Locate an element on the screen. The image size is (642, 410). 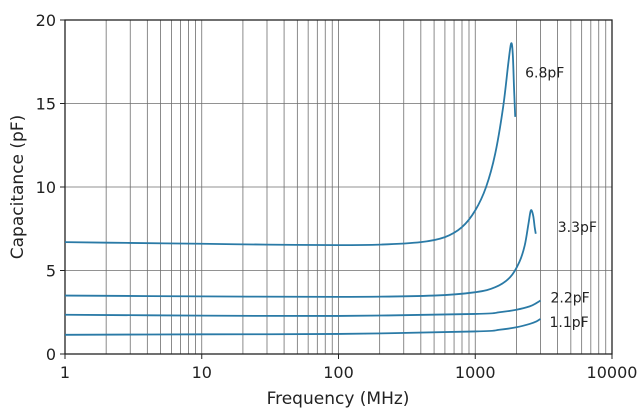
y-tick-label: 0 is located at coordinates (51, 354).